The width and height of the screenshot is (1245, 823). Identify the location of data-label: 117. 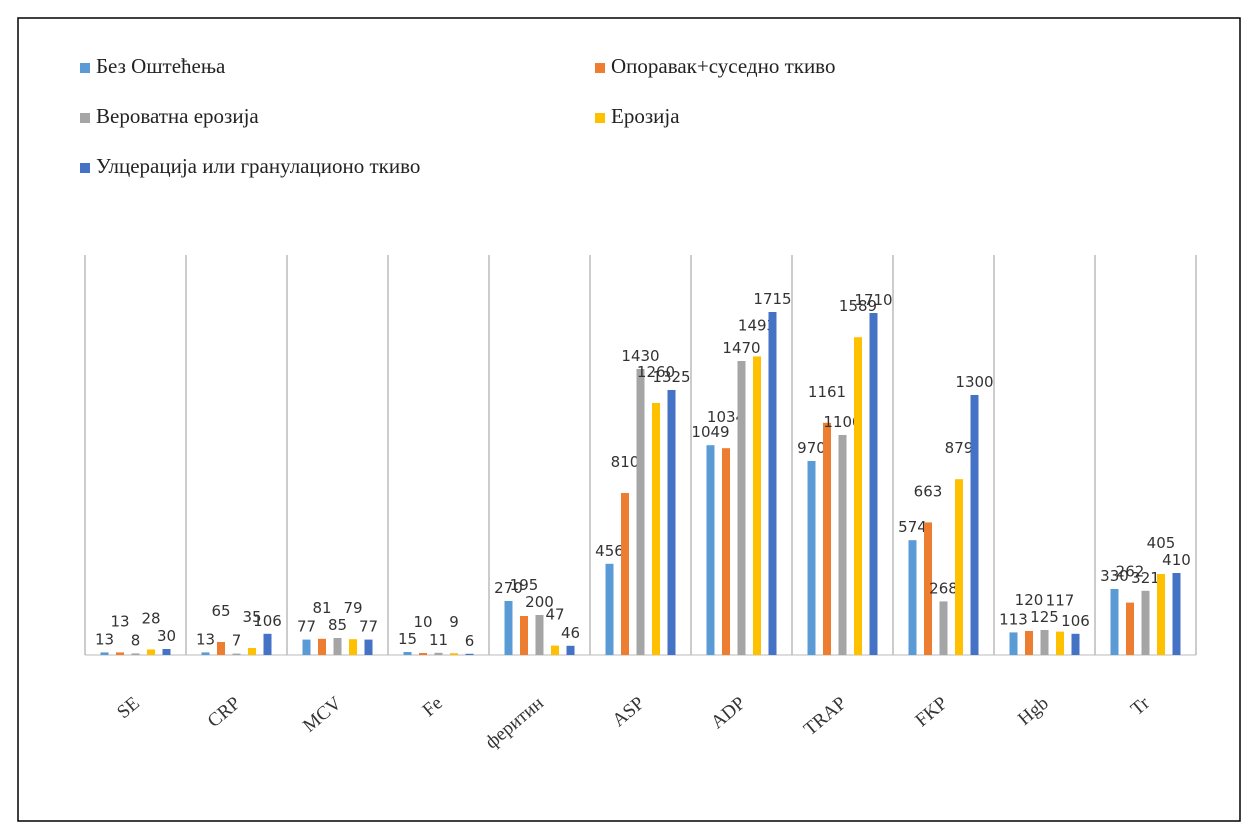
(1060, 601).